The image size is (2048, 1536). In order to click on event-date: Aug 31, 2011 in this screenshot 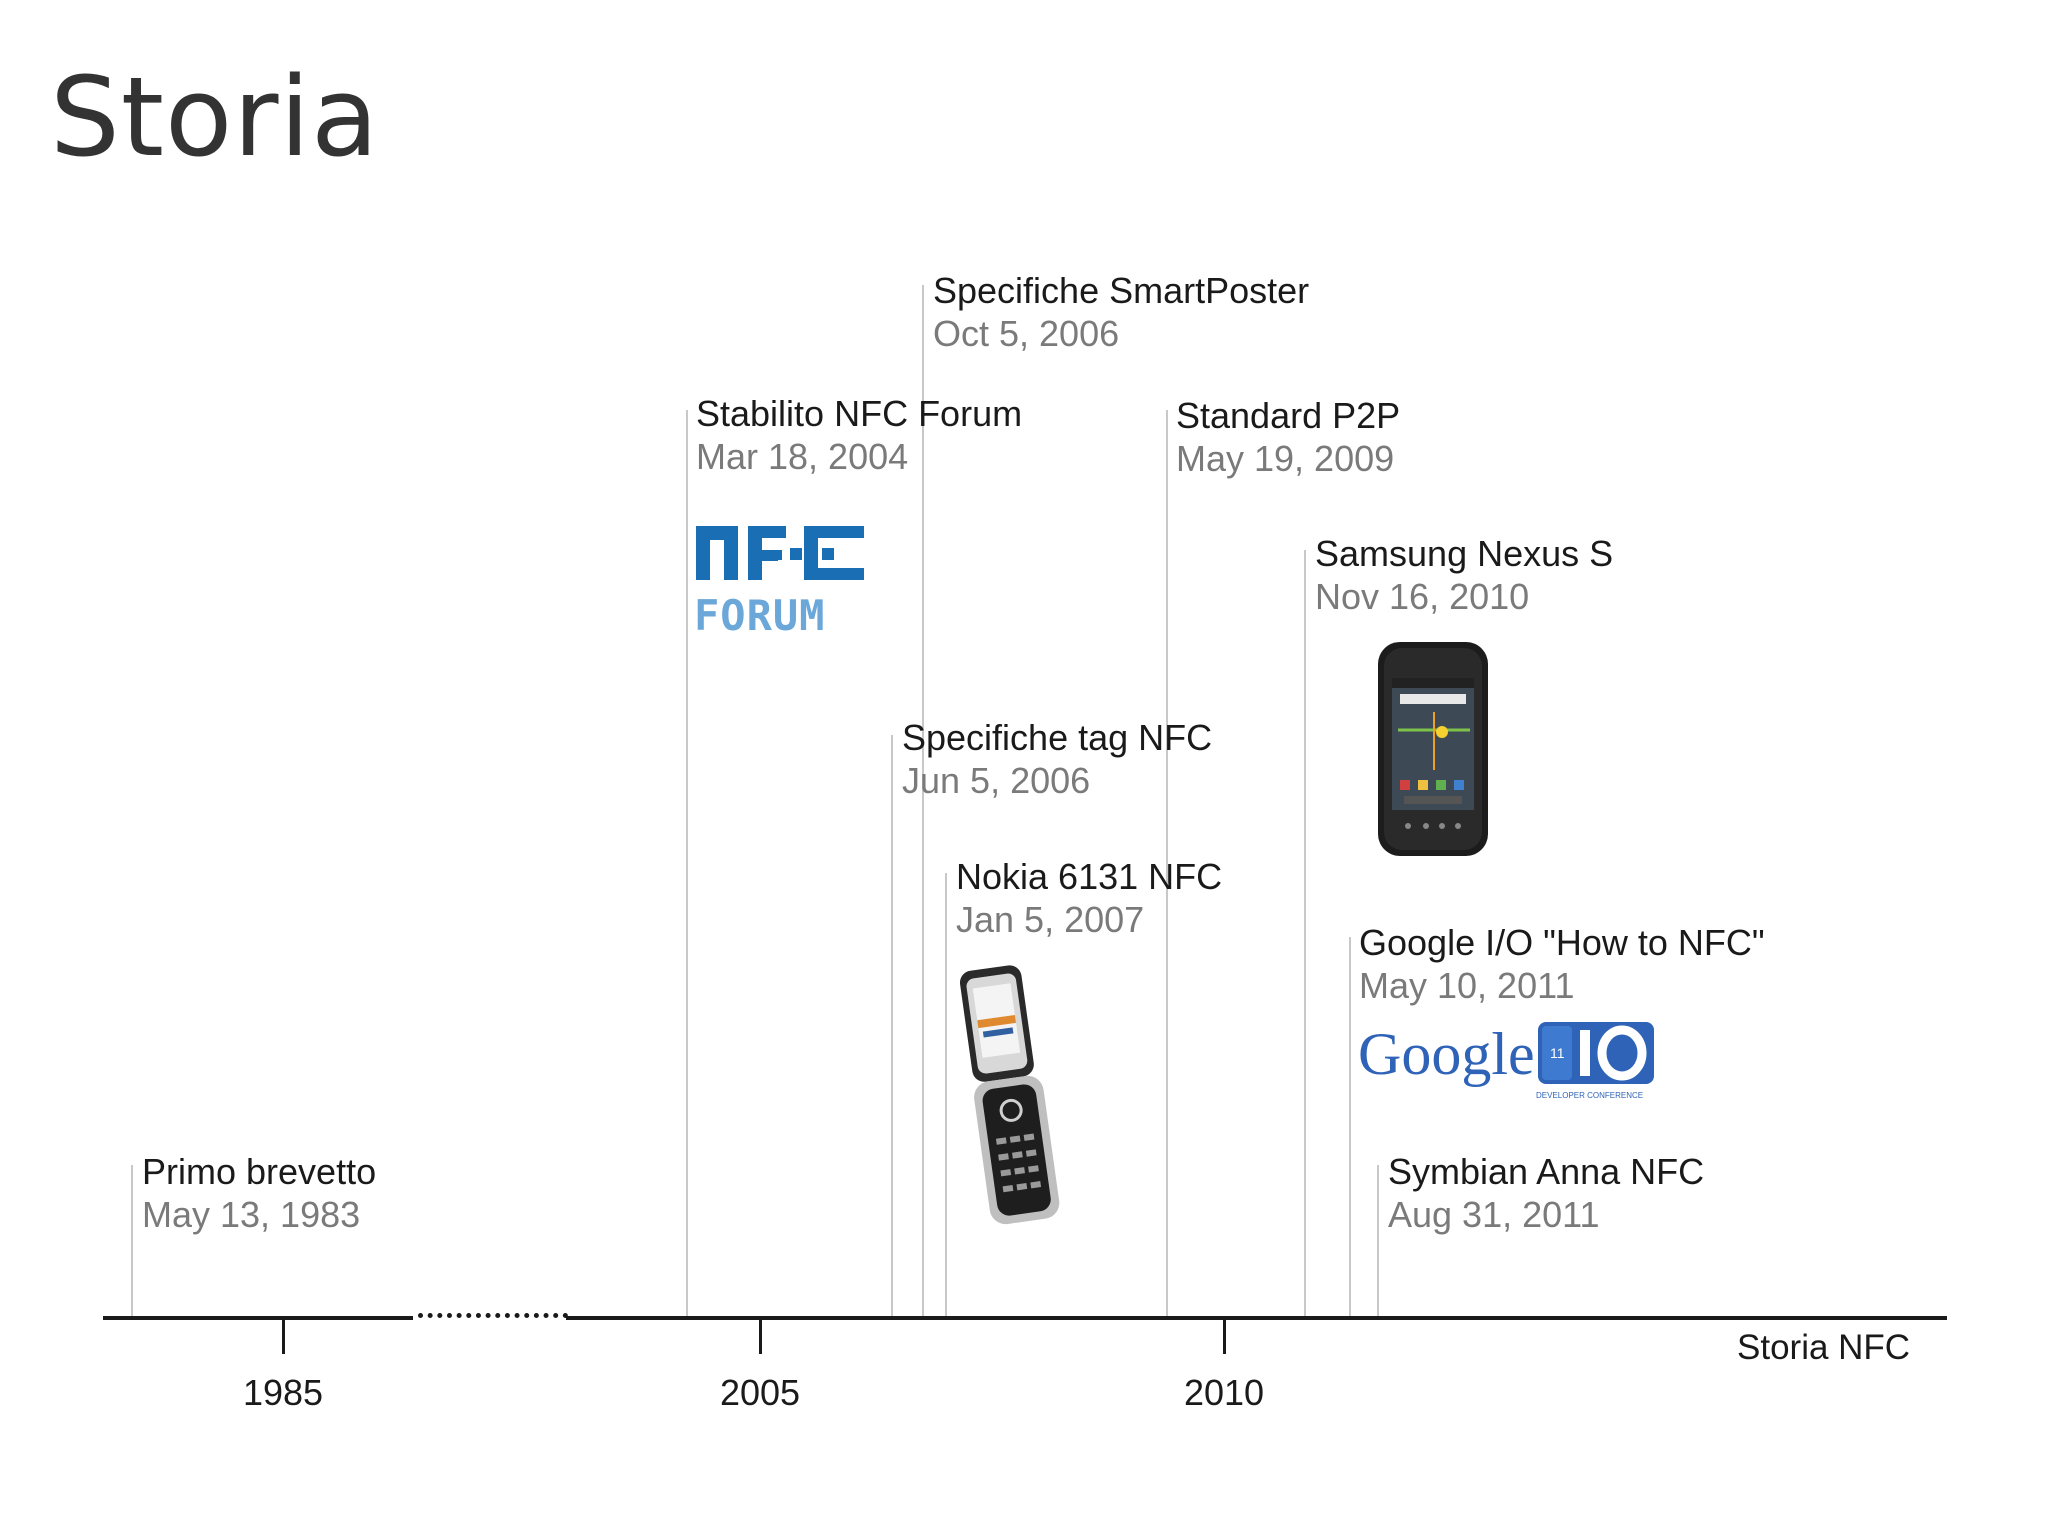, I will do `click(1494, 1215)`.